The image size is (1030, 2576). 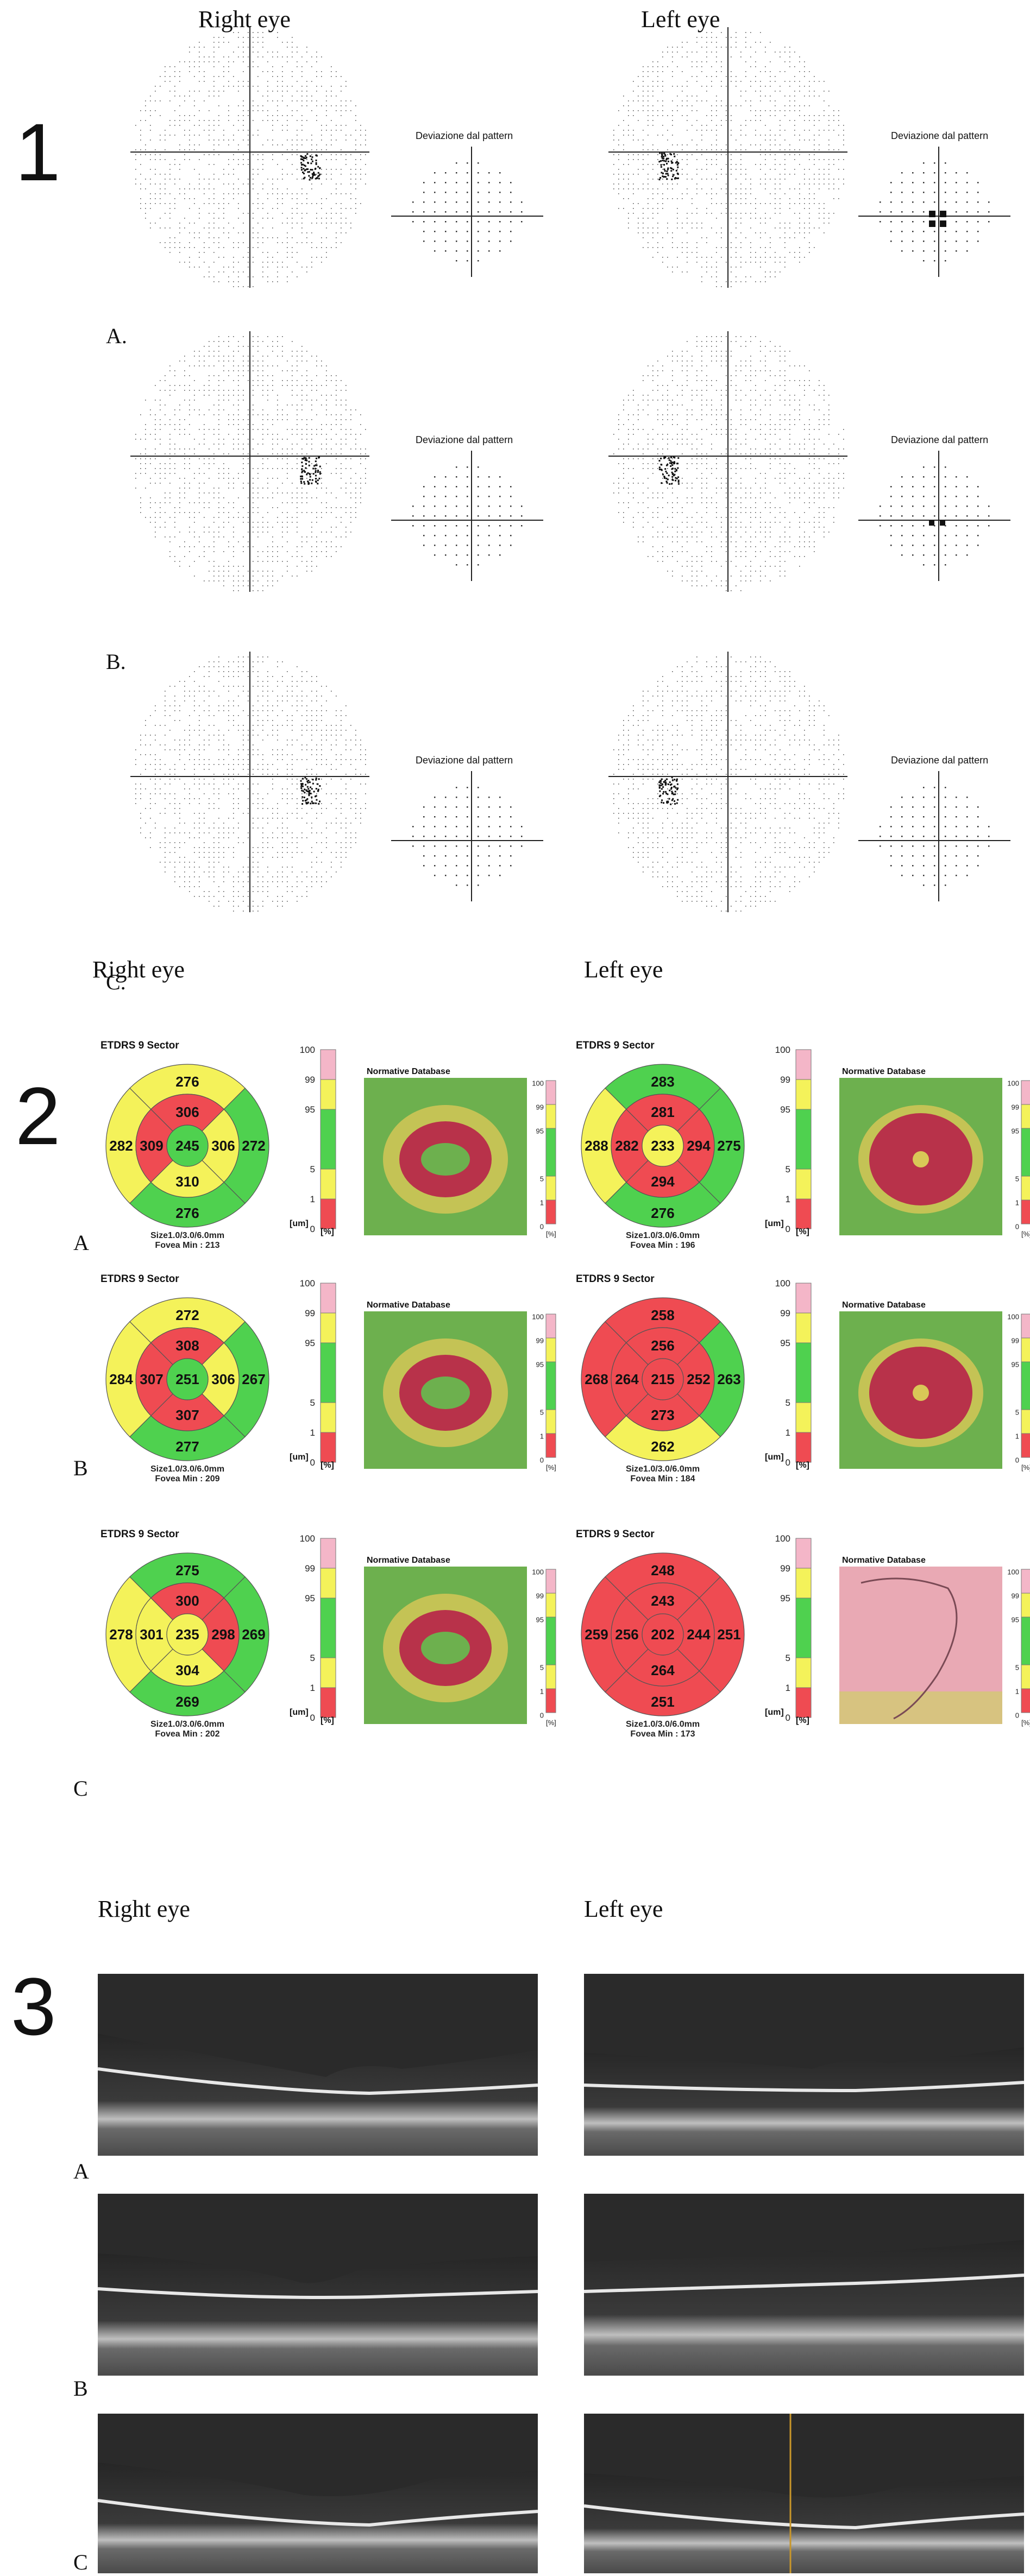 What do you see at coordinates (662, 1146) in the screenshot?
I see `etdrs-value-center: 233` at bounding box center [662, 1146].